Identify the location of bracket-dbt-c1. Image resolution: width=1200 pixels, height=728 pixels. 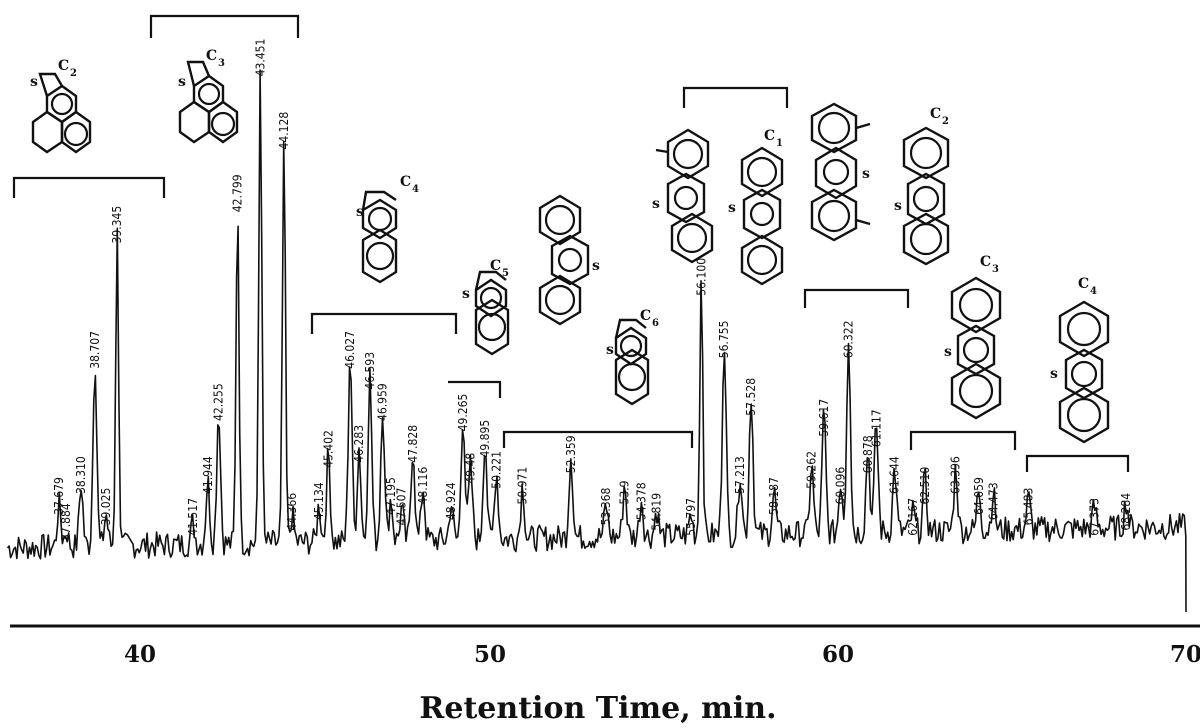
(735, 97).